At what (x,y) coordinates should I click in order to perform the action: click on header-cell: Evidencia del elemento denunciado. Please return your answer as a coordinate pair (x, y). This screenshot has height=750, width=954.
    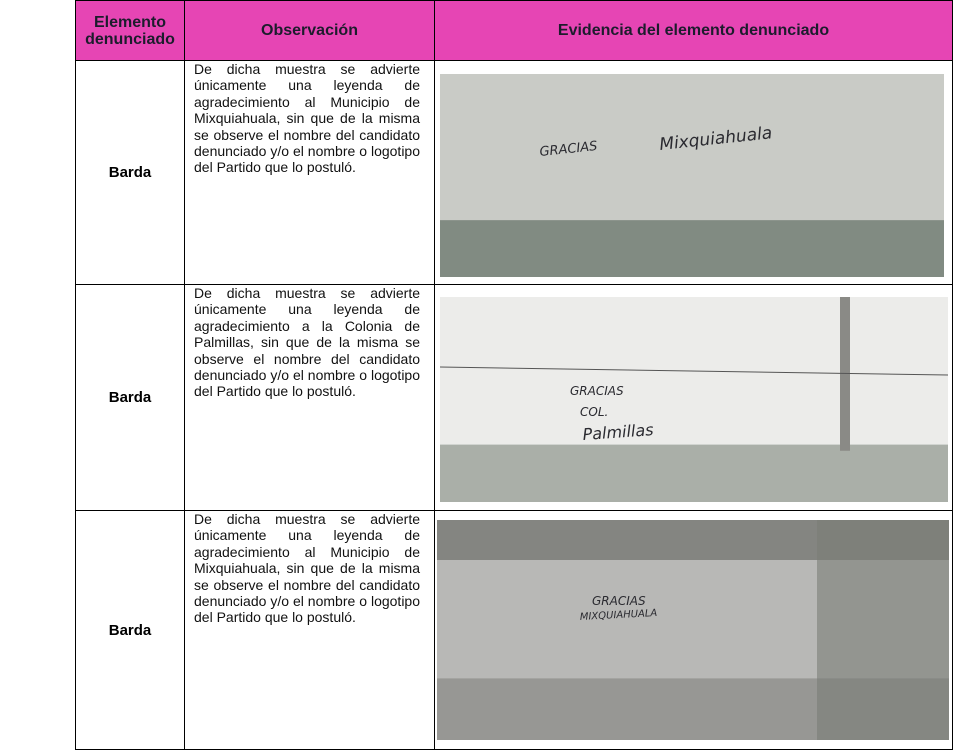
    Looking at the image, I should click on (693, 30).